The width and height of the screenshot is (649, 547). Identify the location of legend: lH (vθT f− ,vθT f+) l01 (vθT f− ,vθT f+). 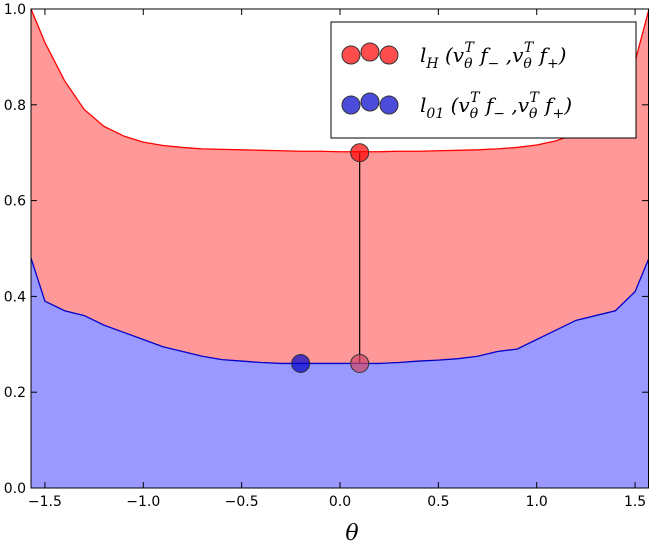
(483, 80).